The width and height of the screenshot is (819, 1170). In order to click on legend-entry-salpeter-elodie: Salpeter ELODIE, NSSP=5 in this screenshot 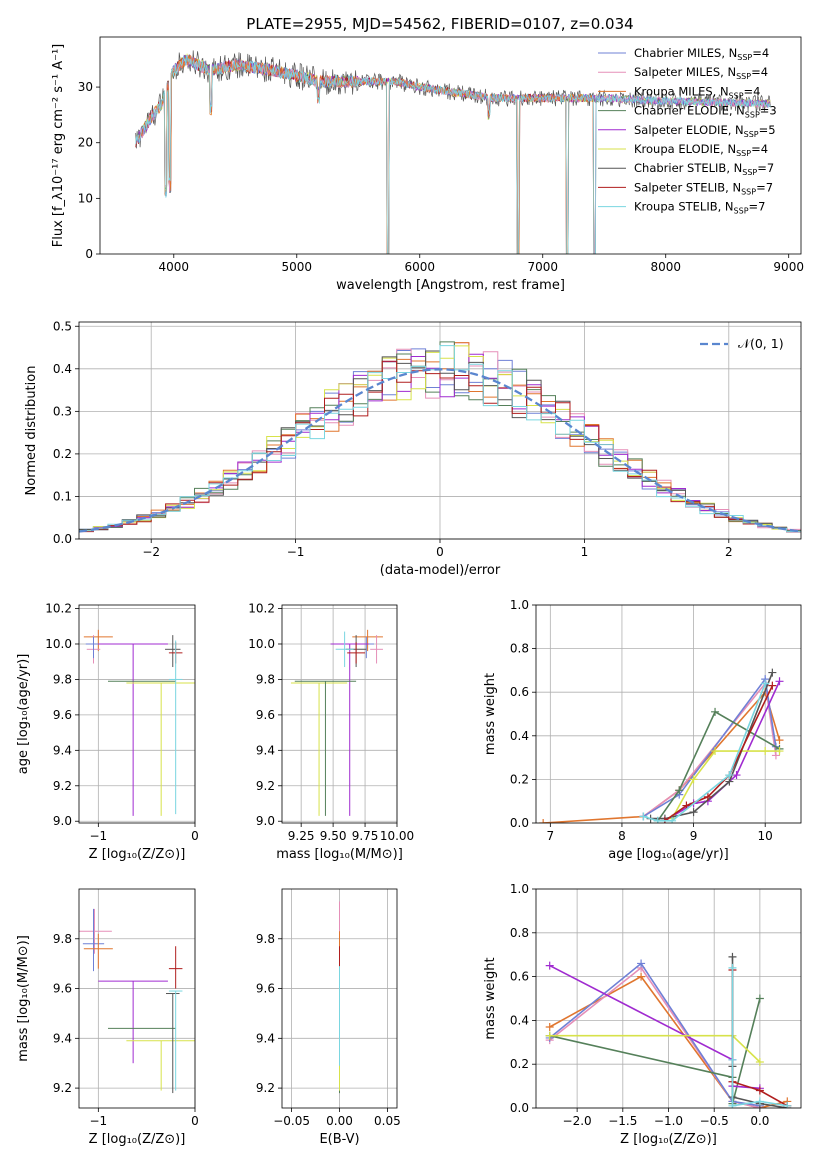, I will do `click(705, 131)`.